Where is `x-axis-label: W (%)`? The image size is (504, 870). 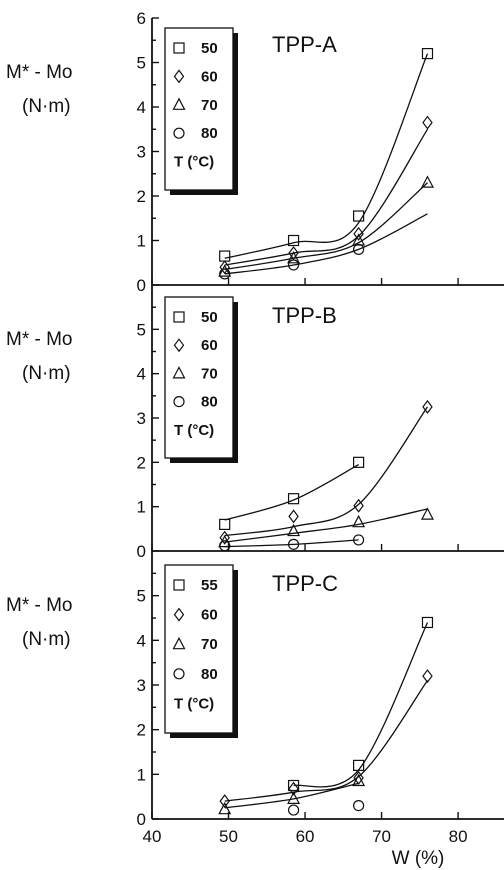
x-axis-label: W (%) is located at coordinates (418, 858).